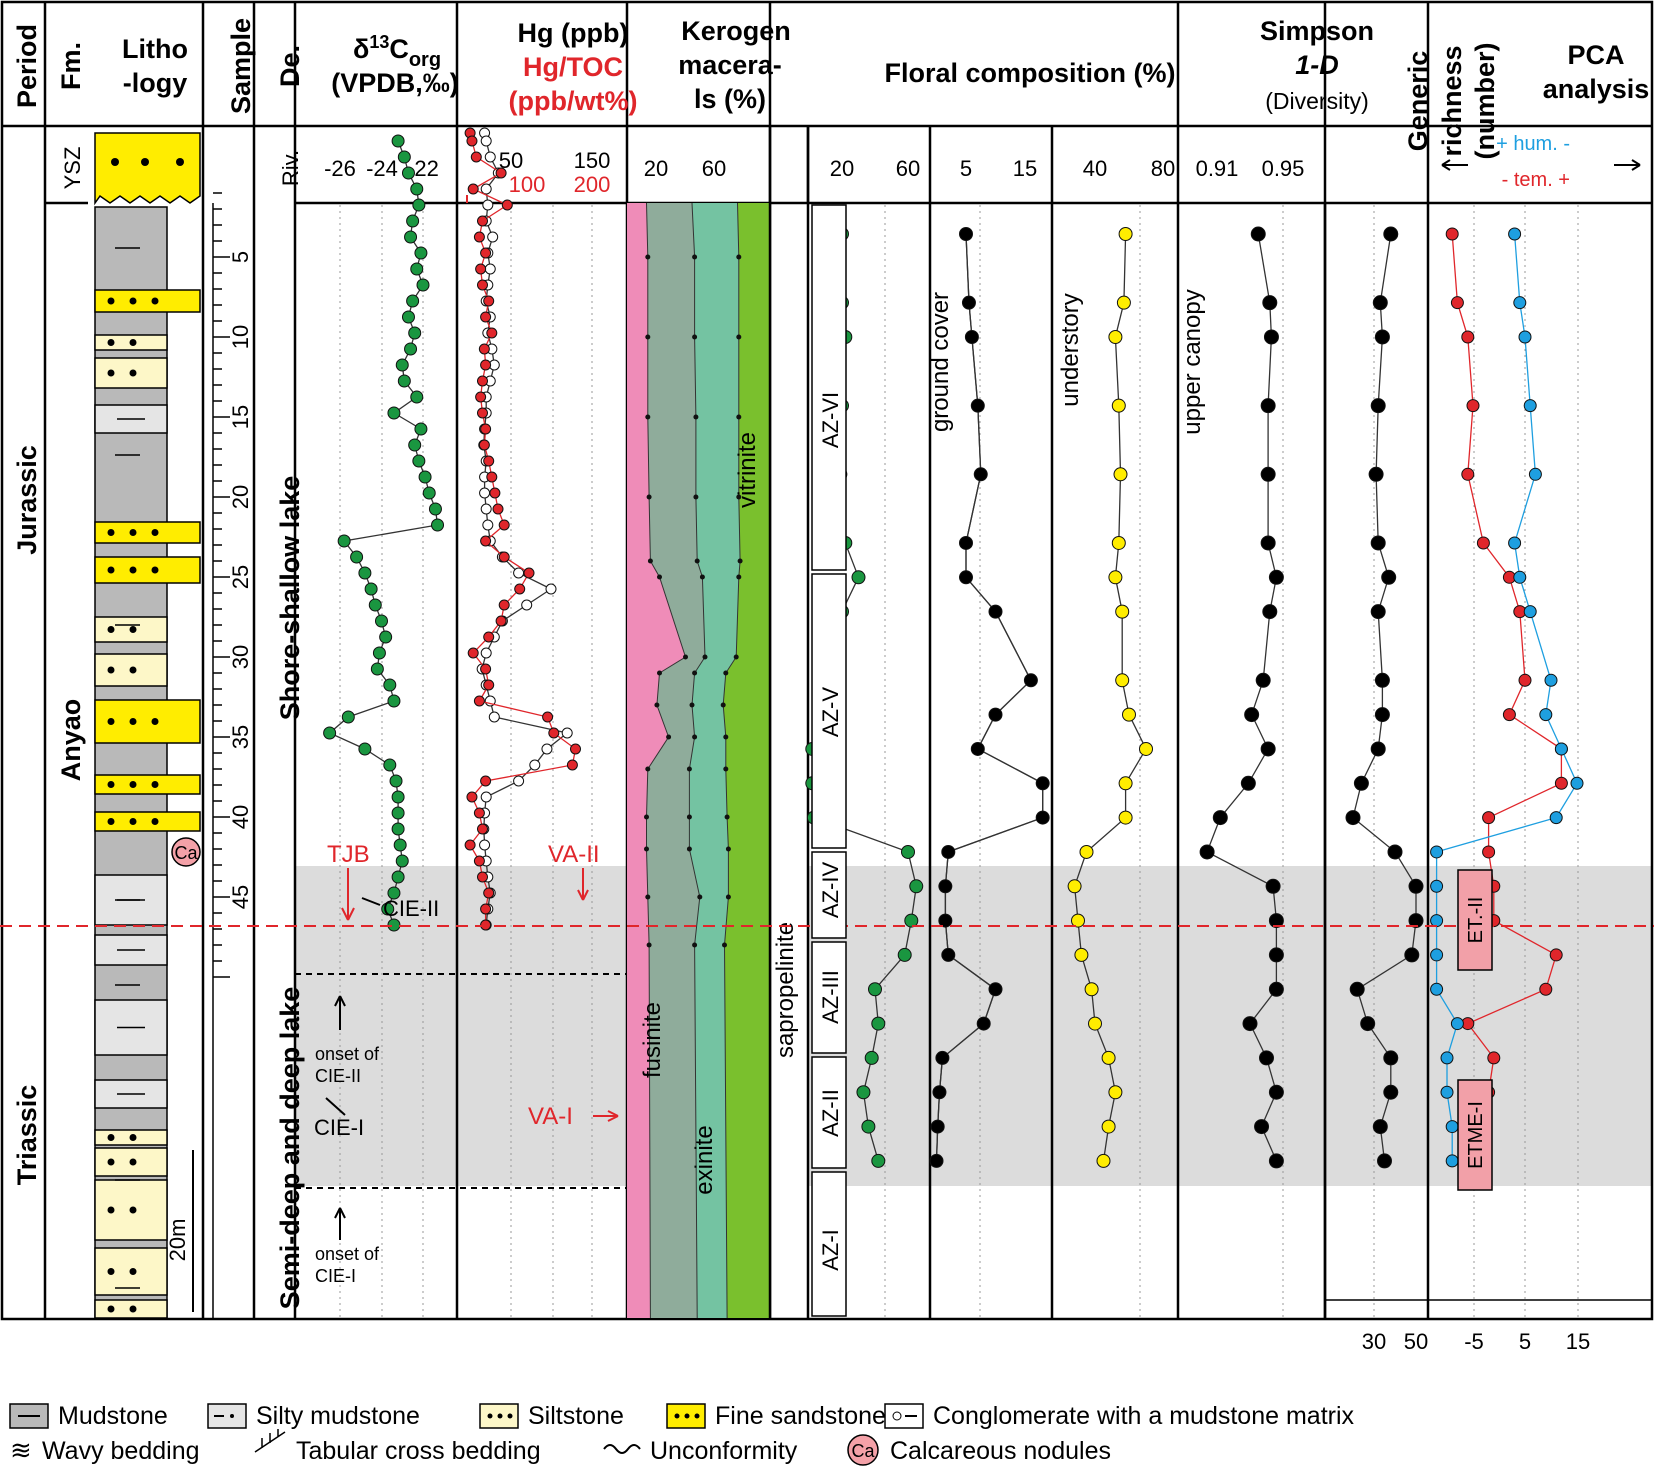 The width and height of the screenshot is (1654, 1467). Describe the element at coordinates (550, 1116) in the screenshot. I see `va1-label: VA-I` at that location.